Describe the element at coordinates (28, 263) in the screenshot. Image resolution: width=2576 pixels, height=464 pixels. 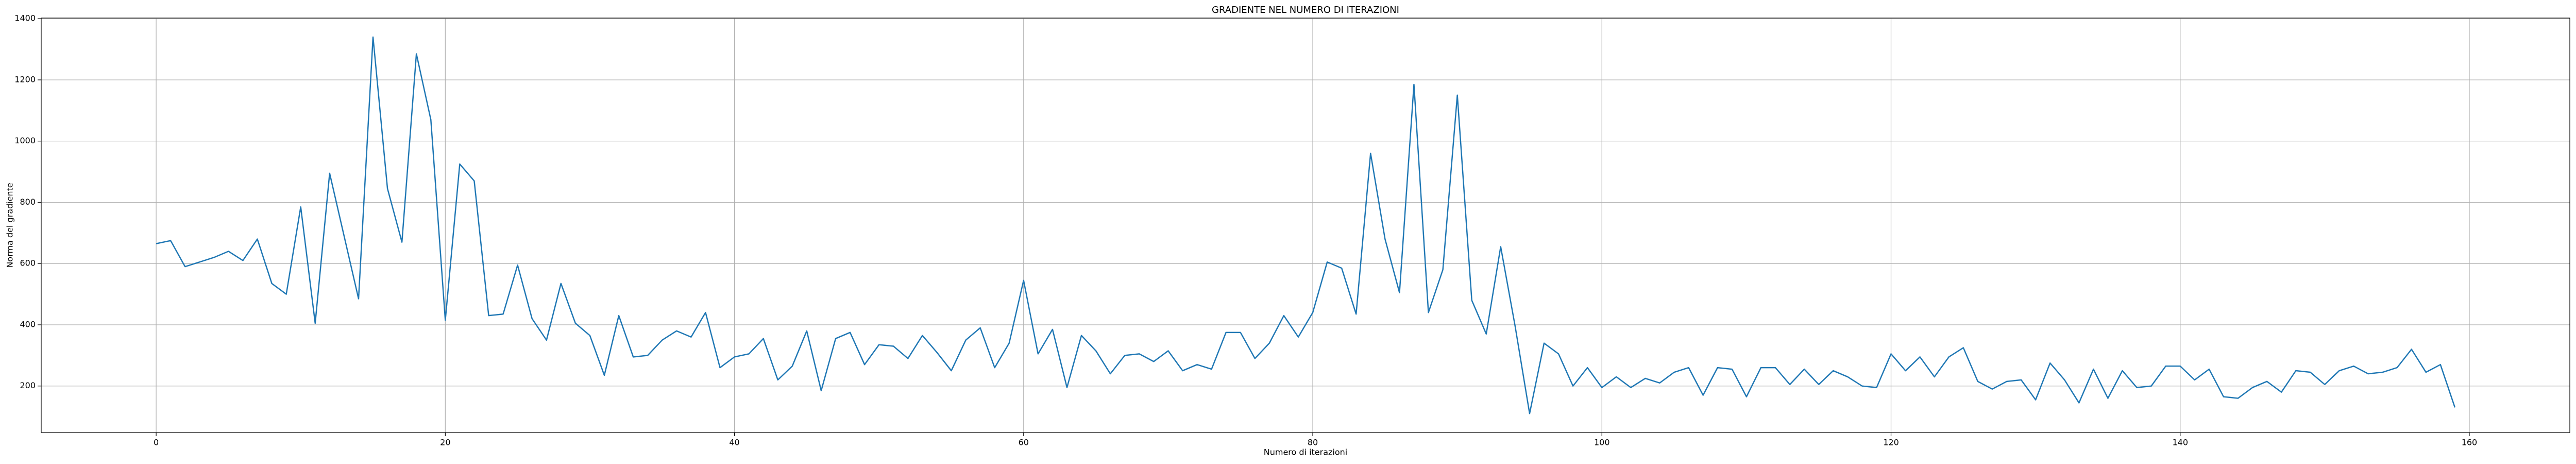
I see `y-tick-label: 600` at that location.